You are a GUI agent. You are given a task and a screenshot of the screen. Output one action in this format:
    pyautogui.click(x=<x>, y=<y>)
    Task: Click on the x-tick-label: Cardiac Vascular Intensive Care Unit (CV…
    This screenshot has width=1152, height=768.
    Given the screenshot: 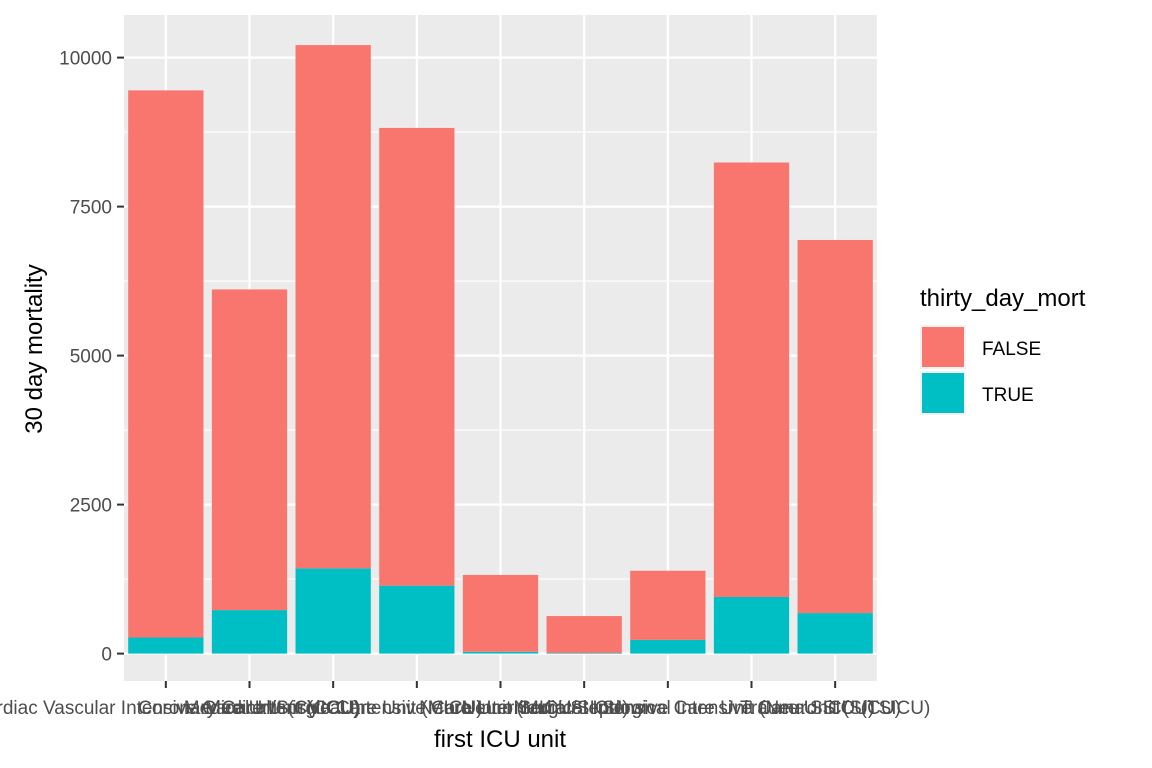 What is the action you would take?
    pyautogui.click(x=179, y=708)
    